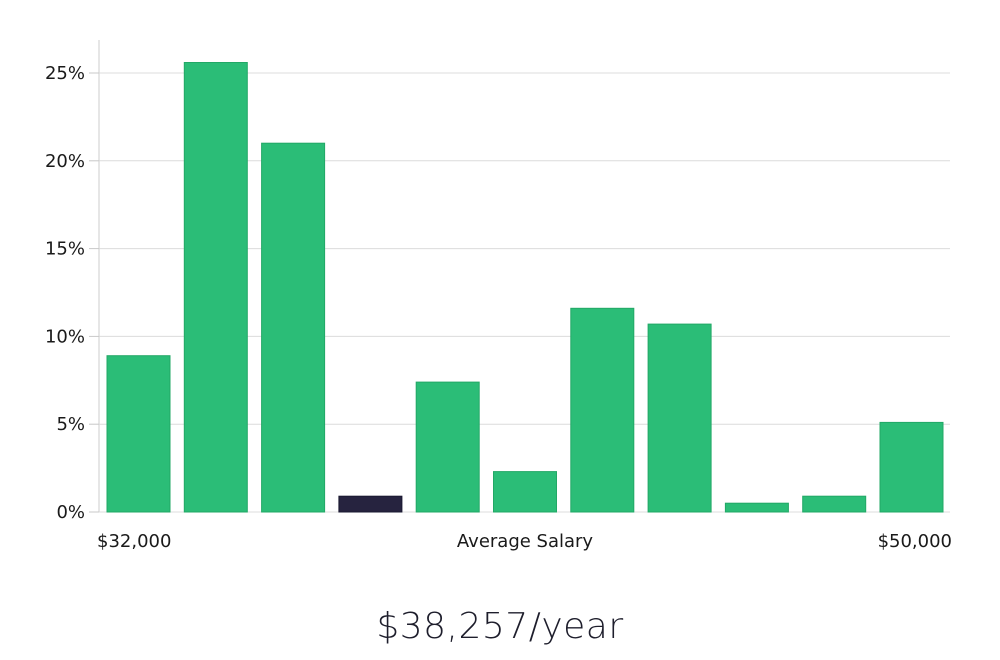 This screenshot has height=660, width=1000. I want to click on bar-highlighted, so click(370, 504).